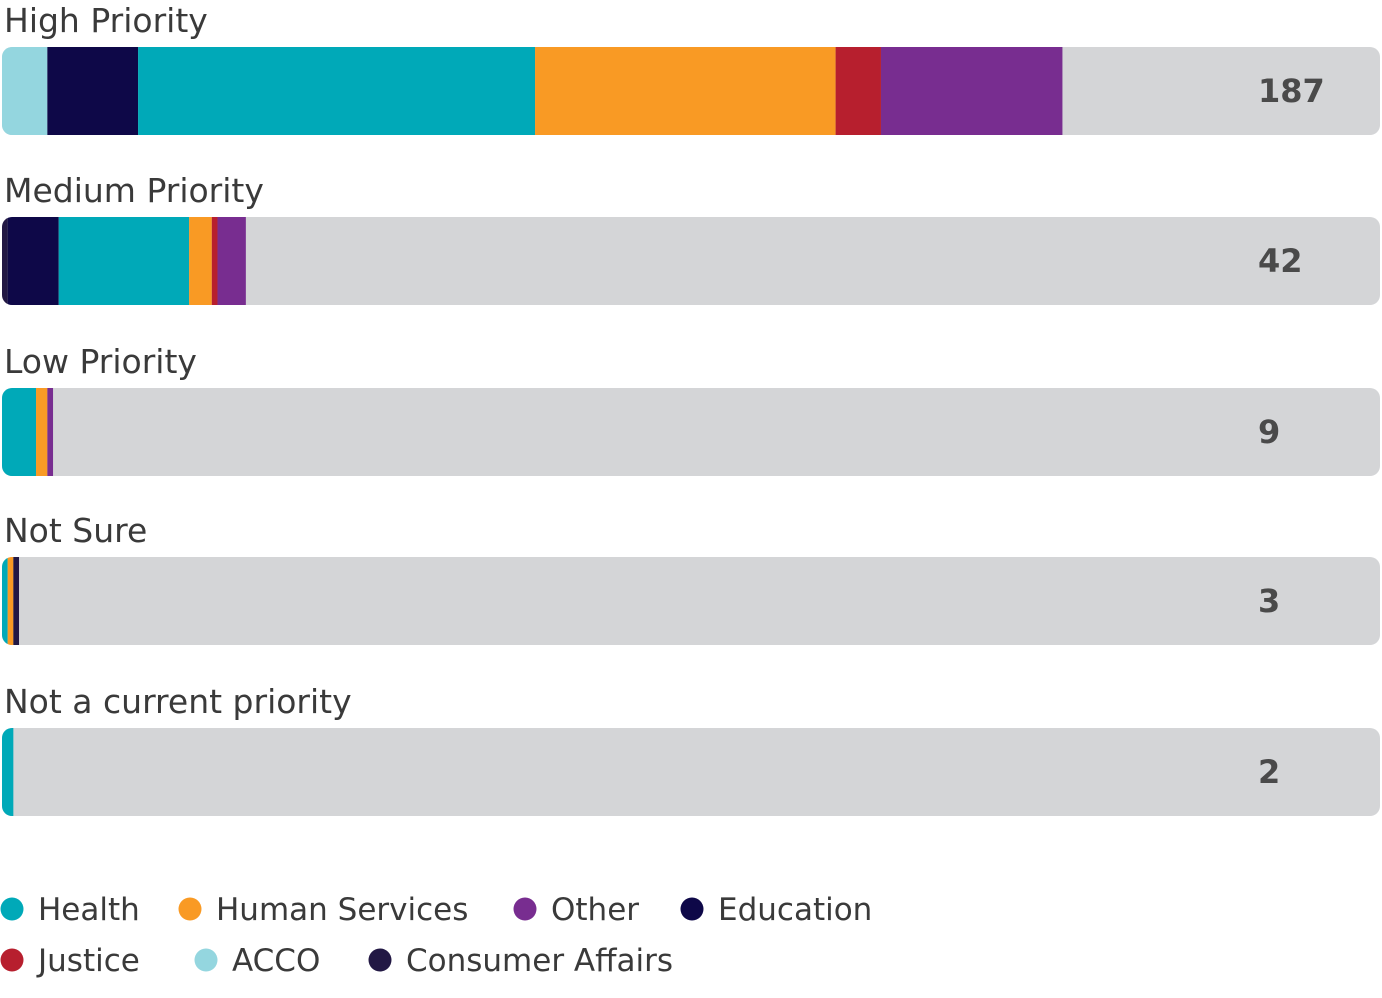  Describe the element at coordinates (1291, 91) in the screenshot. I see `total-value-label: 187` at that location.